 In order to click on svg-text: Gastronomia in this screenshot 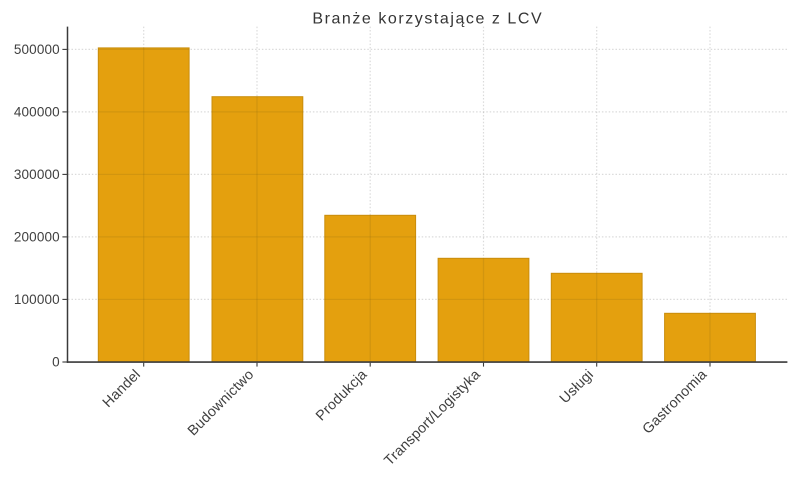, I will do `click(675, 402)`.